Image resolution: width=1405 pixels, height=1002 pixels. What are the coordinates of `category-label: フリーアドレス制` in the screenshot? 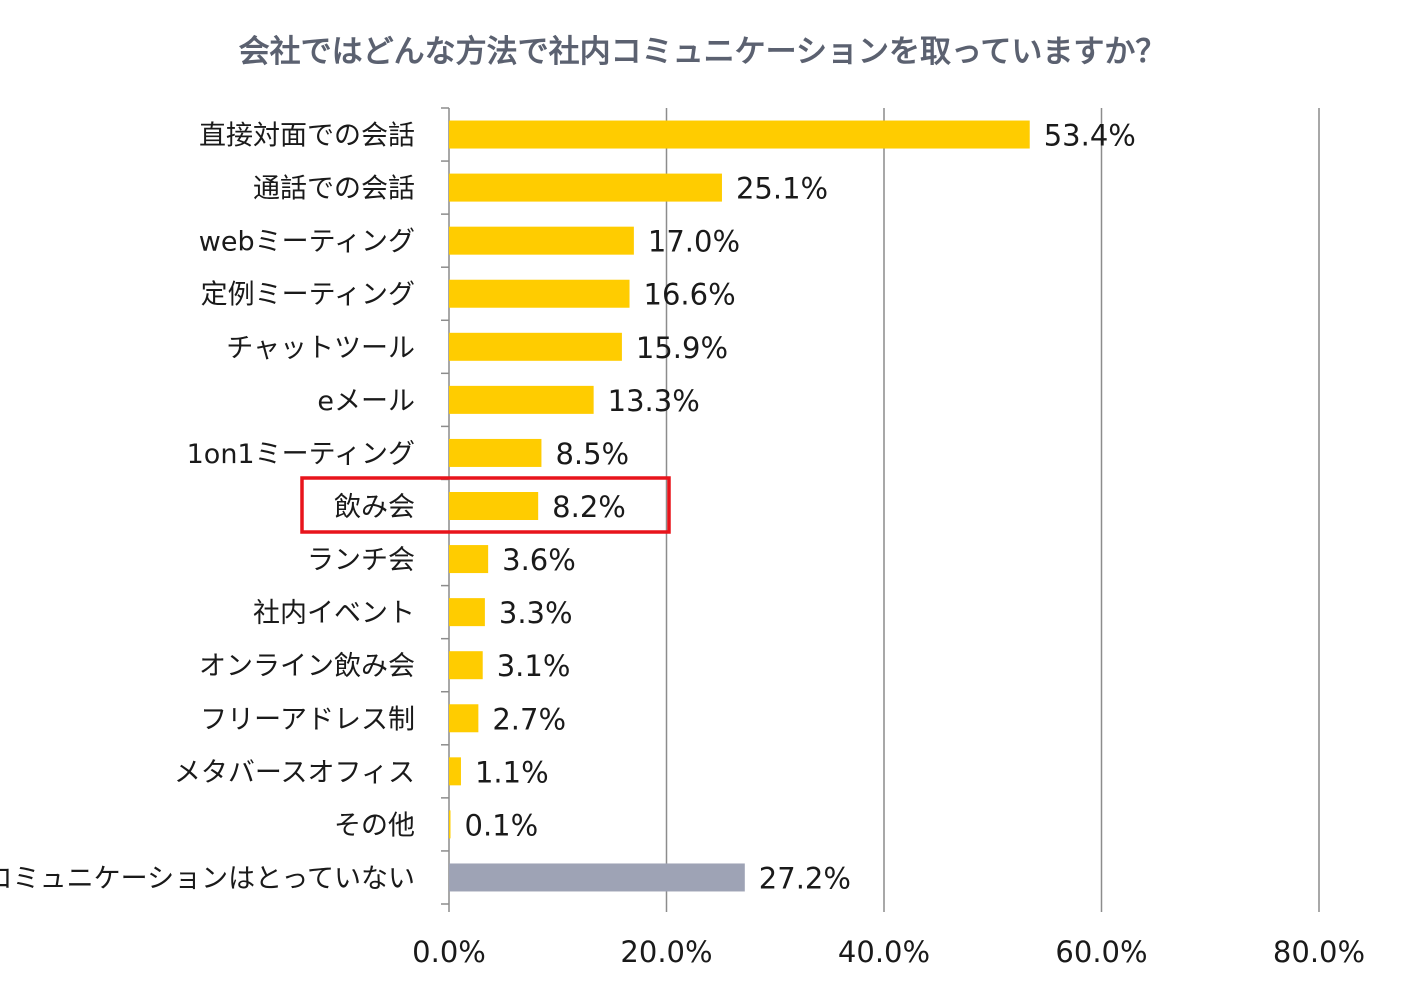 It's located at (307, 719).